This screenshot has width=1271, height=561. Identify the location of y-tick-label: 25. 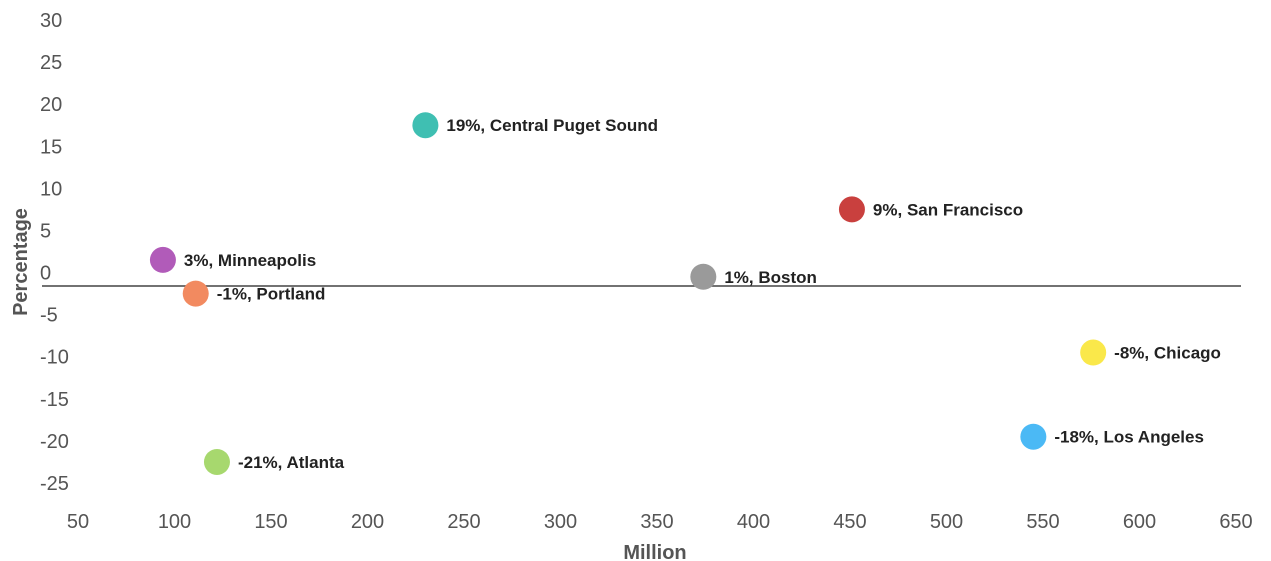
(51, 63).